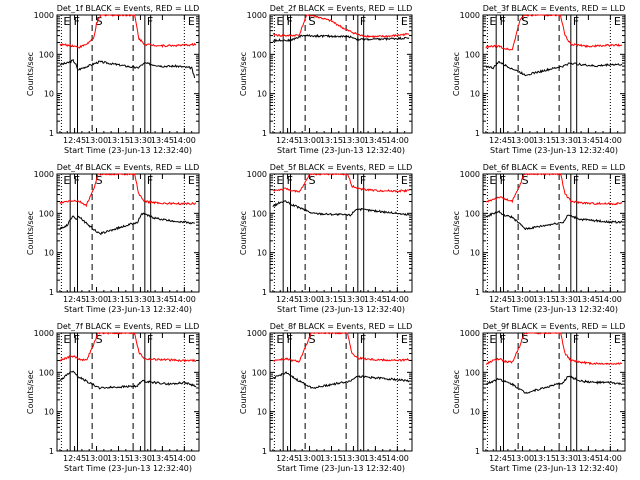 The image size is (640, 480). I want to click on chart-title: Det_6f BLACK = Events, RED = LLD, so click(554, 167).